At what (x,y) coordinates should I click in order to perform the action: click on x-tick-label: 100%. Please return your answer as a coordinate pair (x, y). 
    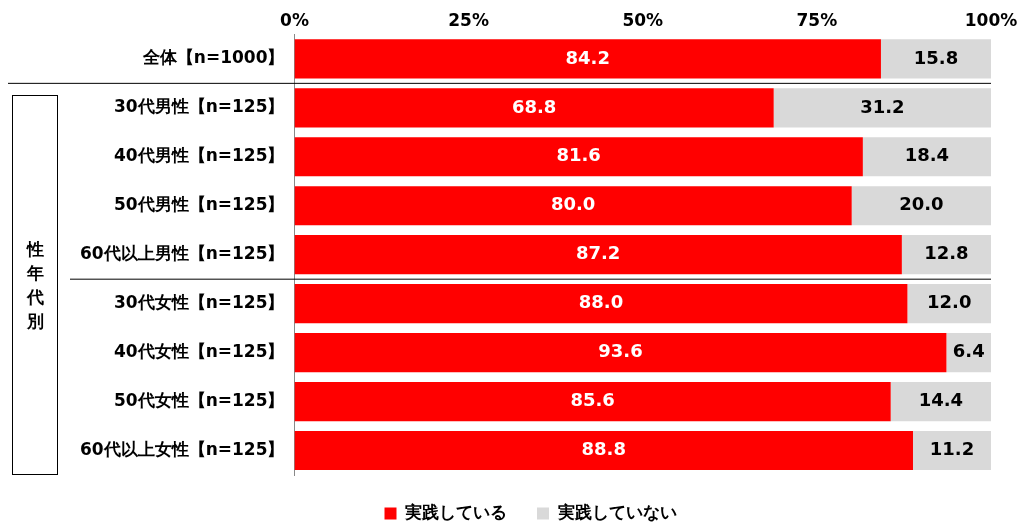
    Looking at the image, I should click on (991, 19).